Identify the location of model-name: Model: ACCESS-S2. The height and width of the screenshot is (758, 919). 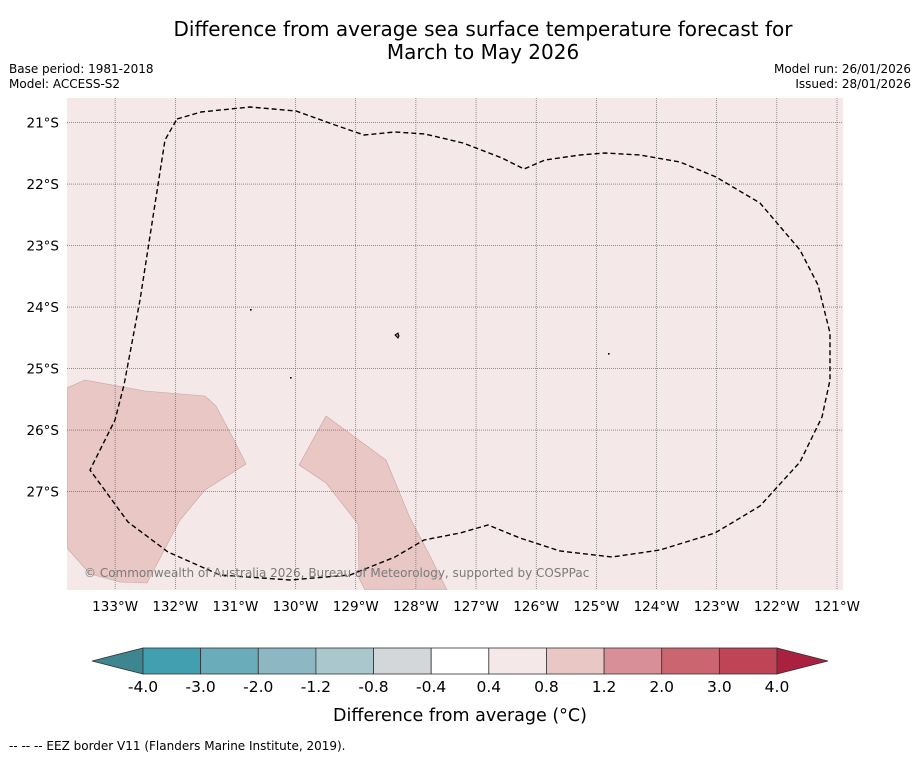
(65, 84).